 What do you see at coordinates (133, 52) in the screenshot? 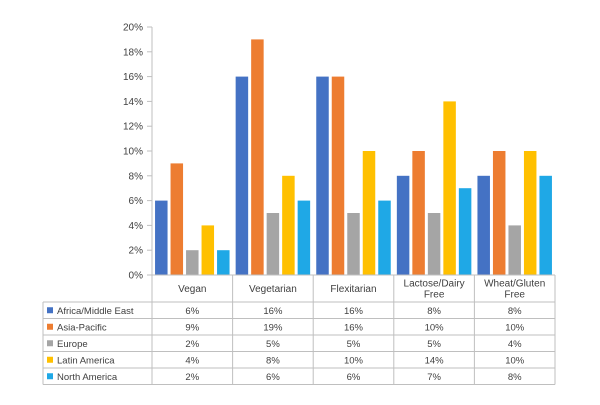
I see `y-tick-label: 18%` at bounding box center [133, 52].